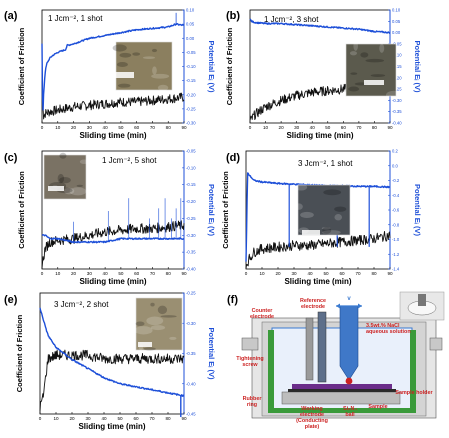 This screenshot has width=449, height=438. I want to click on panel-label: (f), so click(232, 300).